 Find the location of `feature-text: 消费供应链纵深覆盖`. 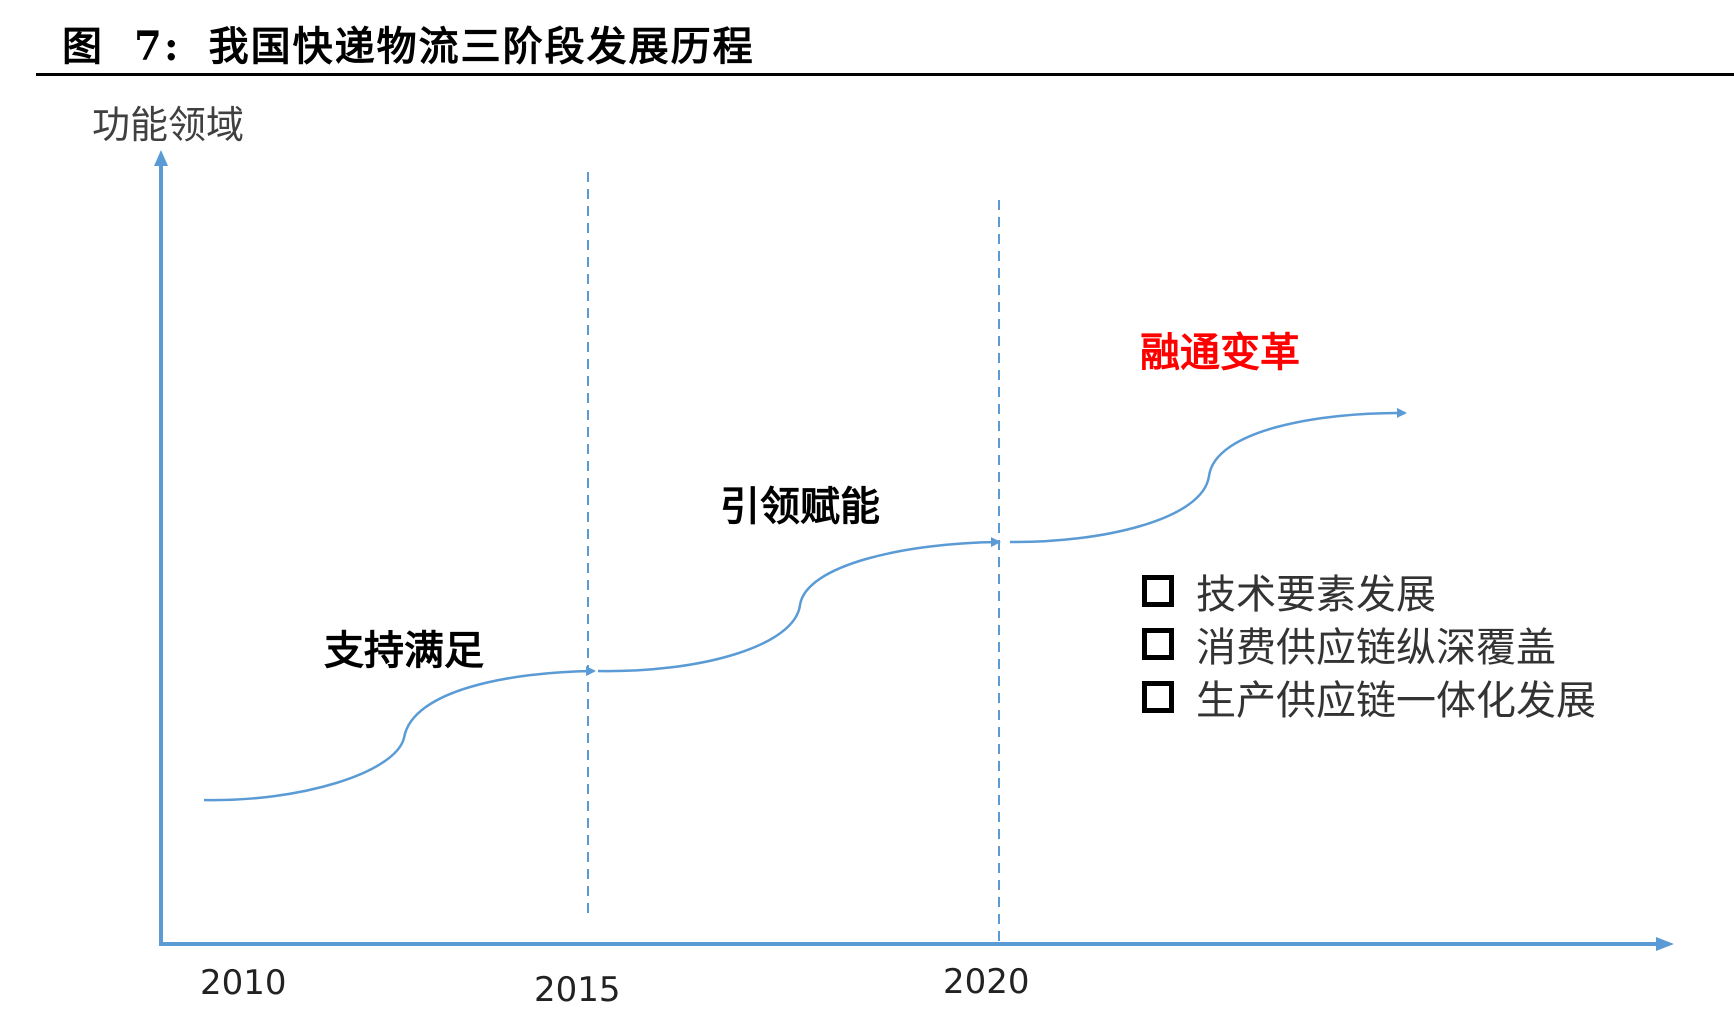

feature-text: 消费供应链纵深覆盖 is located at coordinates (1376, 647).